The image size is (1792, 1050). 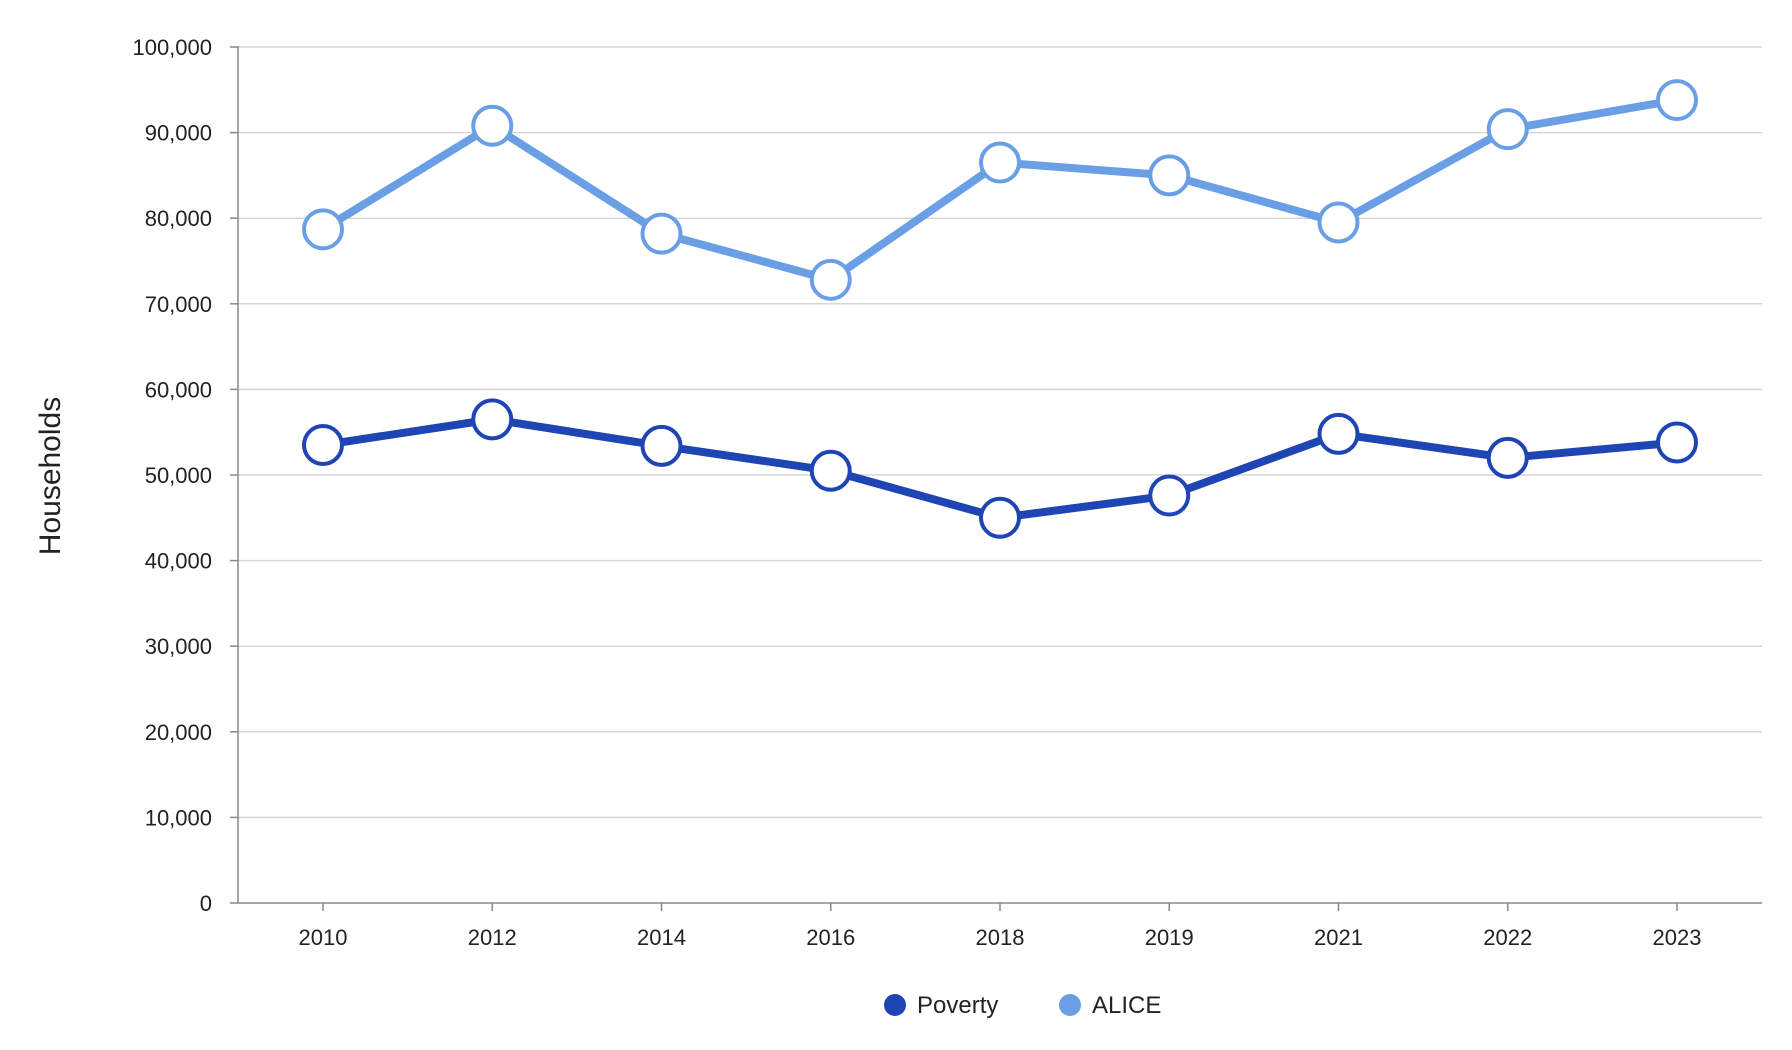 I want to click on y-tick-label: 0, so click(x=206, y=903).